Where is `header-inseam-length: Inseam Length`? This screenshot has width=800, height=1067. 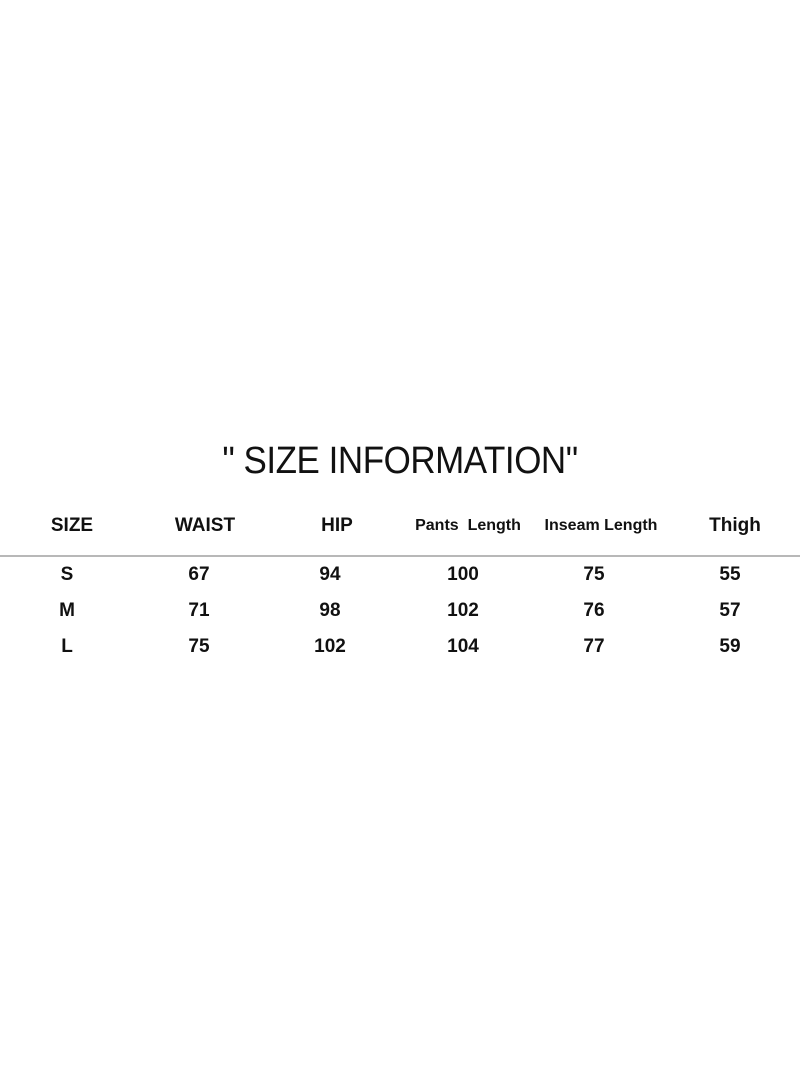 header-inseam-length: Inseam Length is located at coordinates (601, 525).